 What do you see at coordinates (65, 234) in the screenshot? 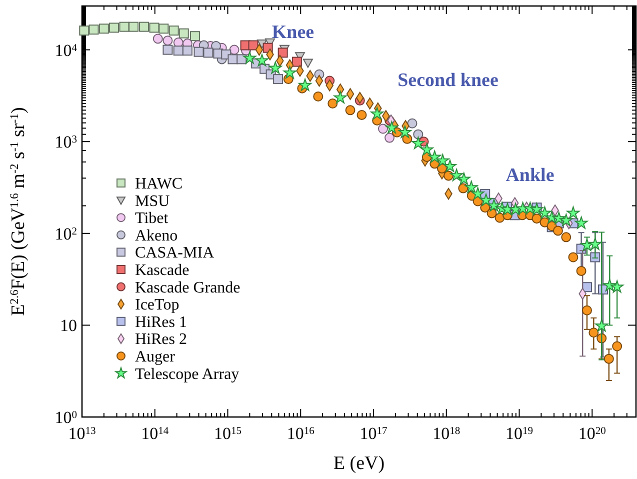
I see `y-tick-label: 10$^{2}$` at bounding box center [65, 234].